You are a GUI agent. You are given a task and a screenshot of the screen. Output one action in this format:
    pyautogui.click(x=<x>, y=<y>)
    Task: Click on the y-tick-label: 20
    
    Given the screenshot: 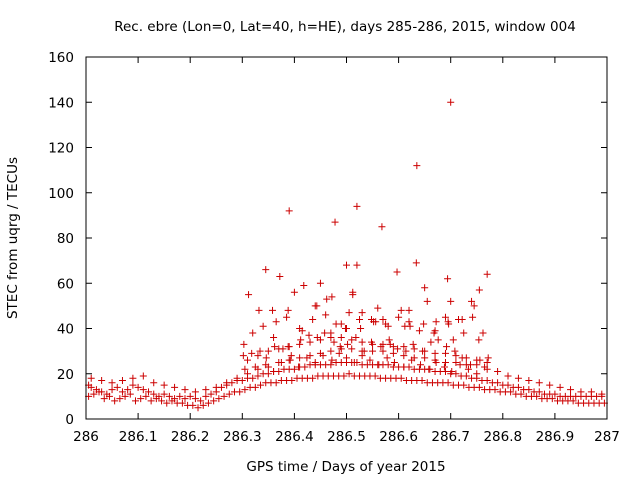 What is the action you would take?
    pyautogui.click(x=65, y=375)
    